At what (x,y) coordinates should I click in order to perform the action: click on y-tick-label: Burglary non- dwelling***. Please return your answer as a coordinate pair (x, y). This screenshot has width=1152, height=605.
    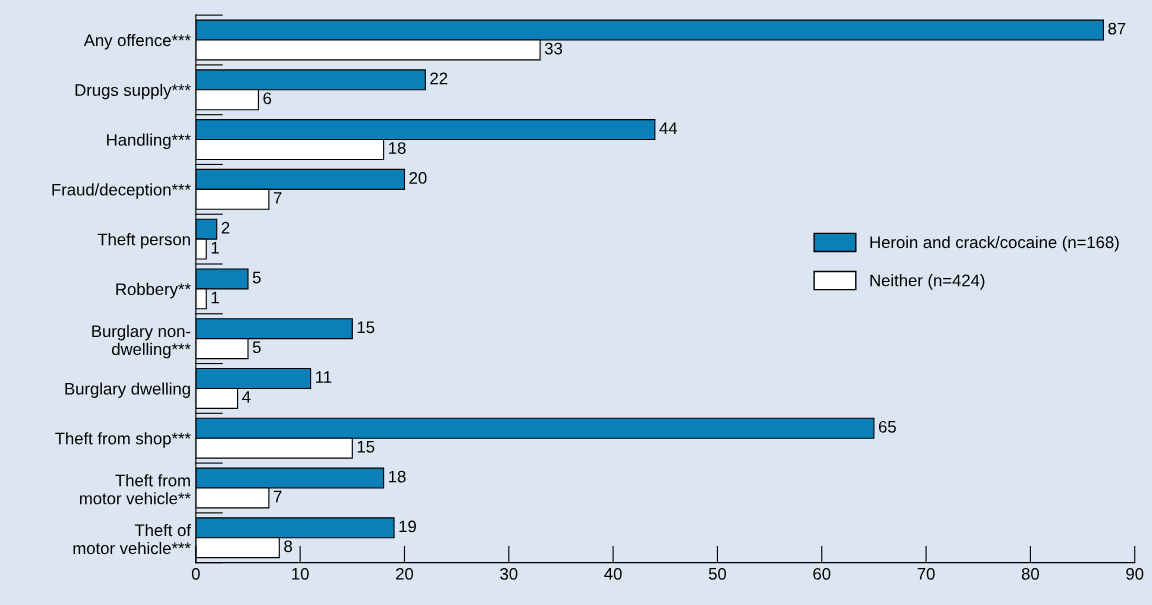
    Looking at the image, I should click on (141, 341).